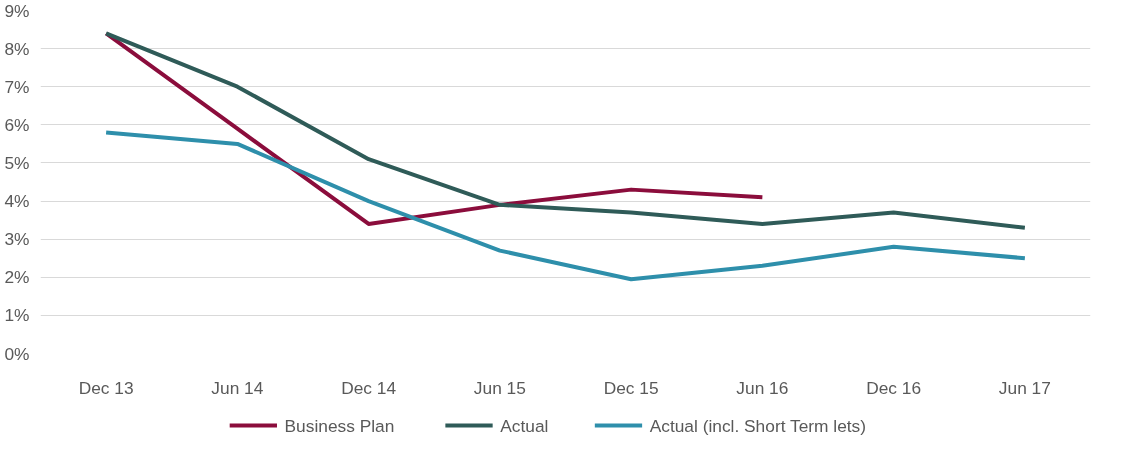 The height and width of the screenshot is (463, 1121). Describe the element at coordinates (17, 86) in the screenshot. I see `y-tick-label: 7%` at that location.